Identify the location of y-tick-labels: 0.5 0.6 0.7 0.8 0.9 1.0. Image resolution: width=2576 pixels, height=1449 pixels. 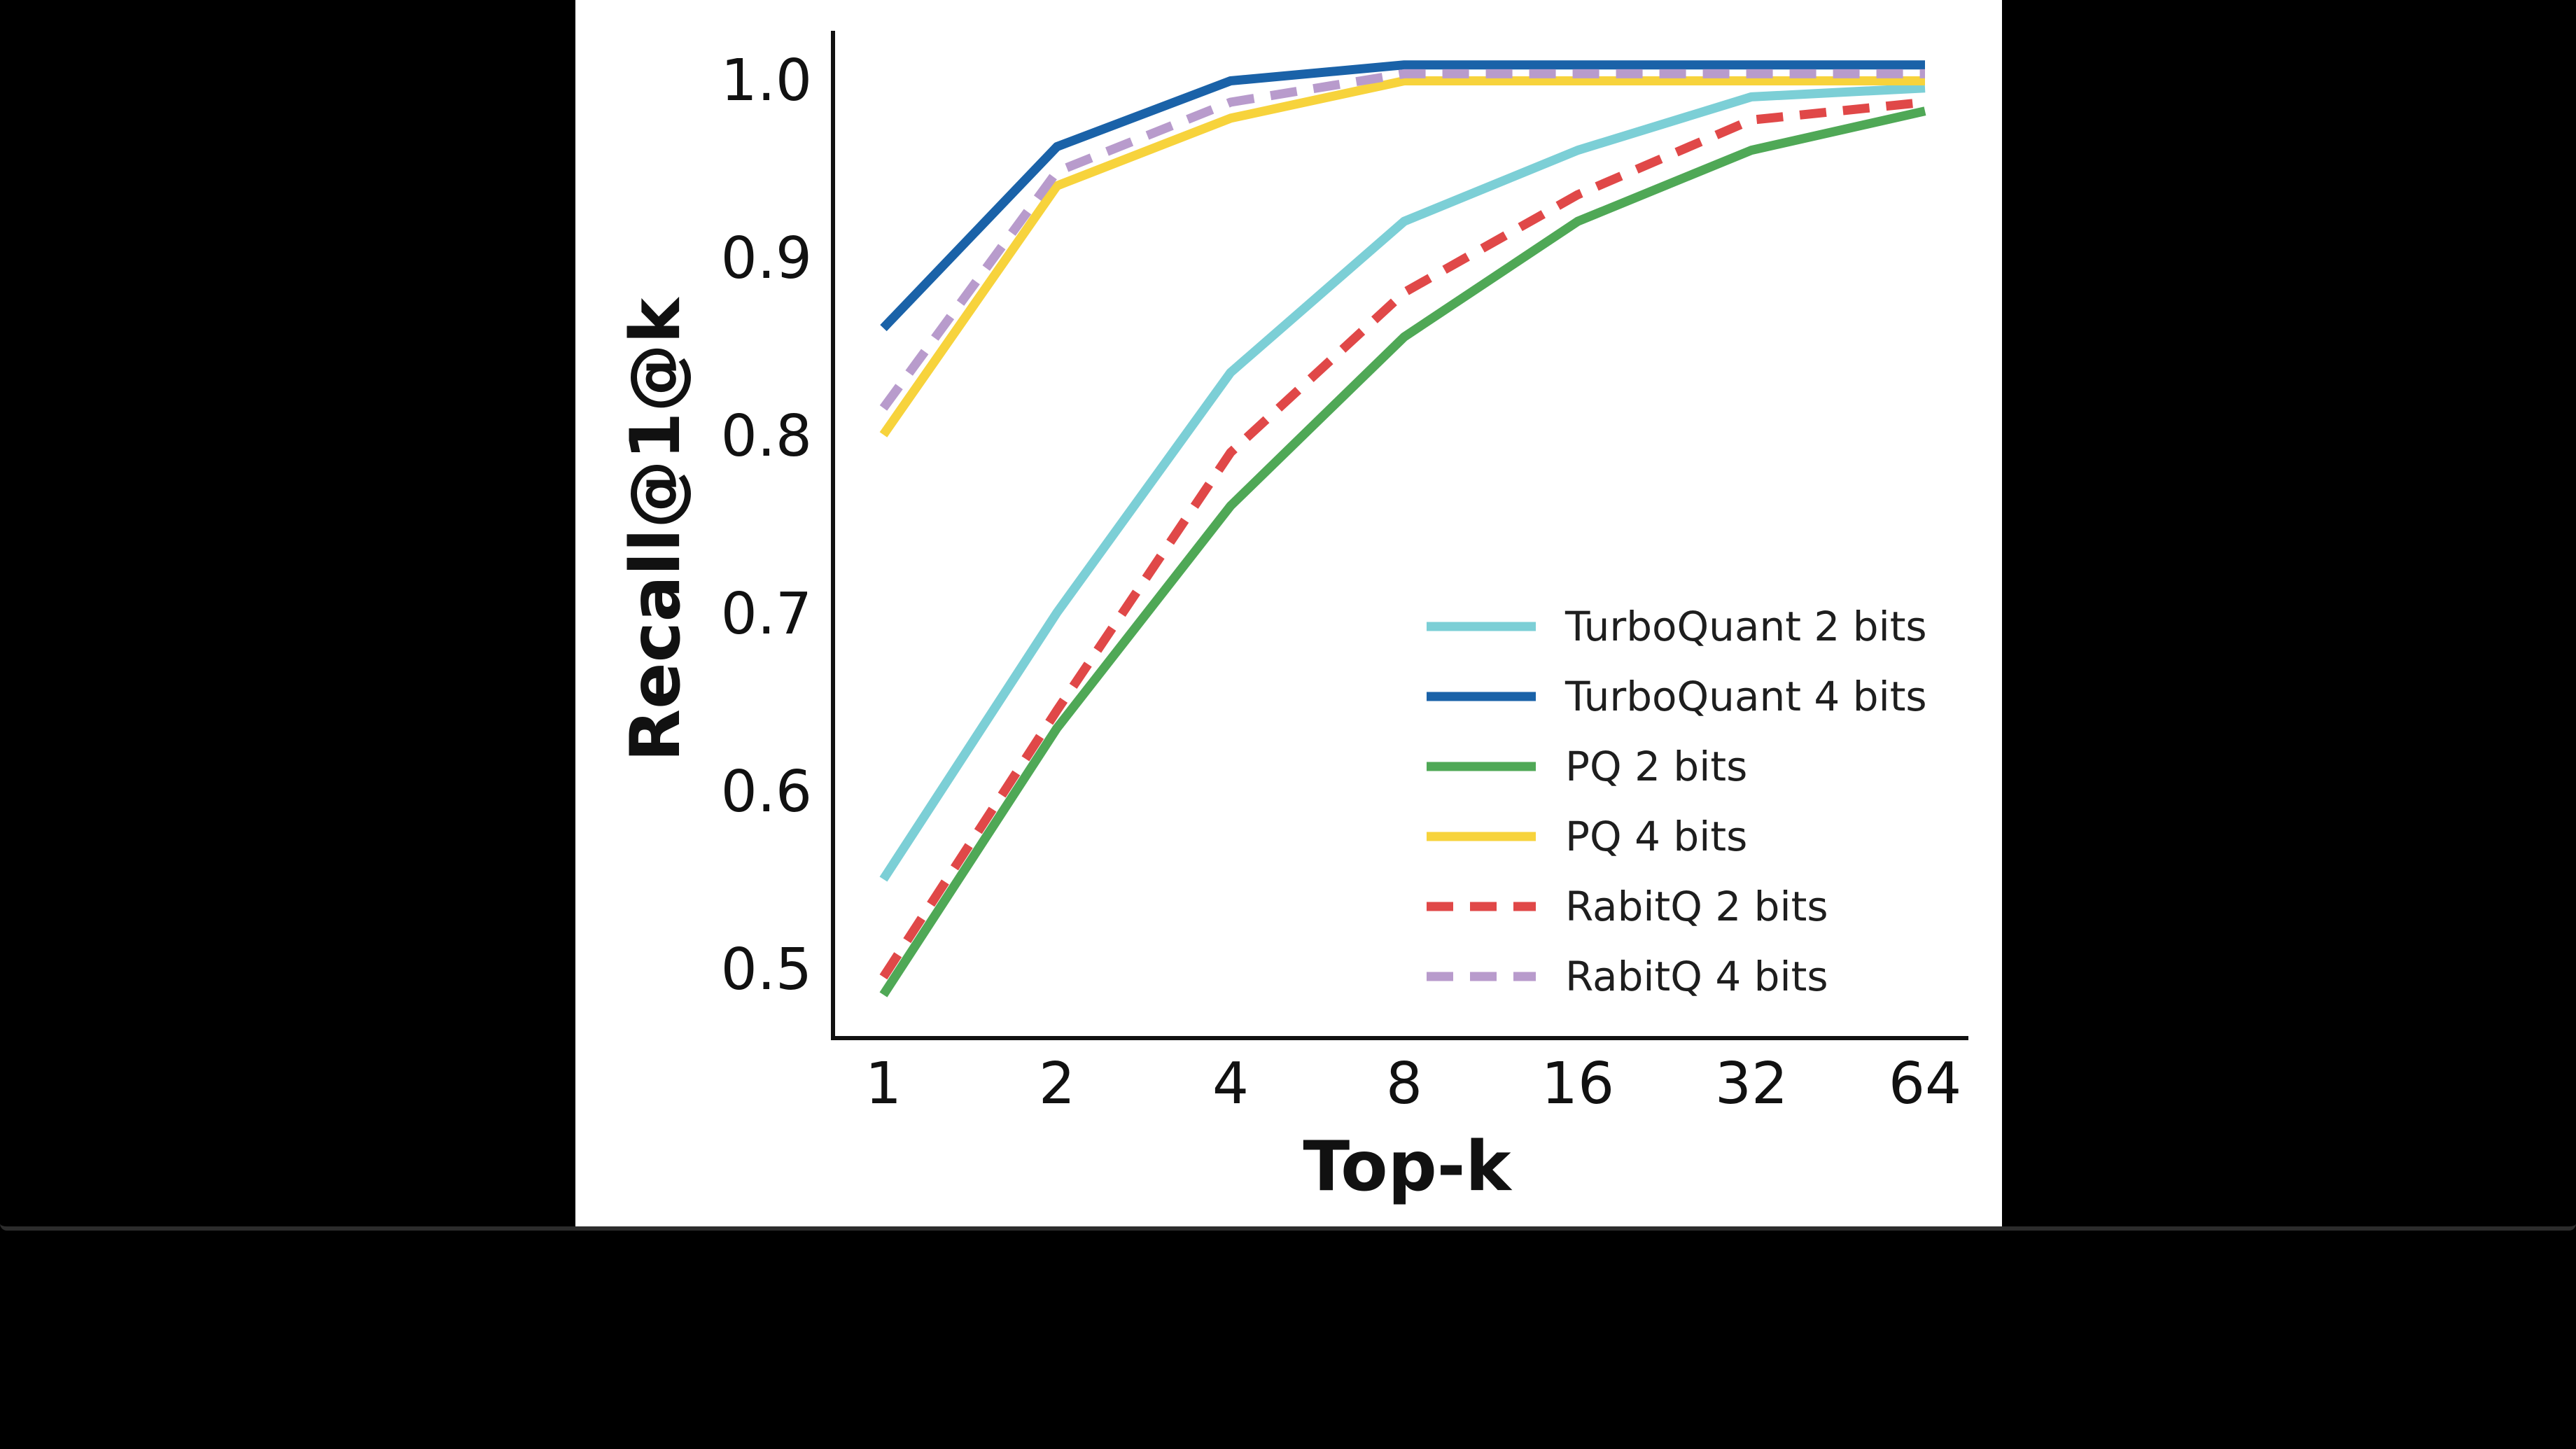
(766, 525).